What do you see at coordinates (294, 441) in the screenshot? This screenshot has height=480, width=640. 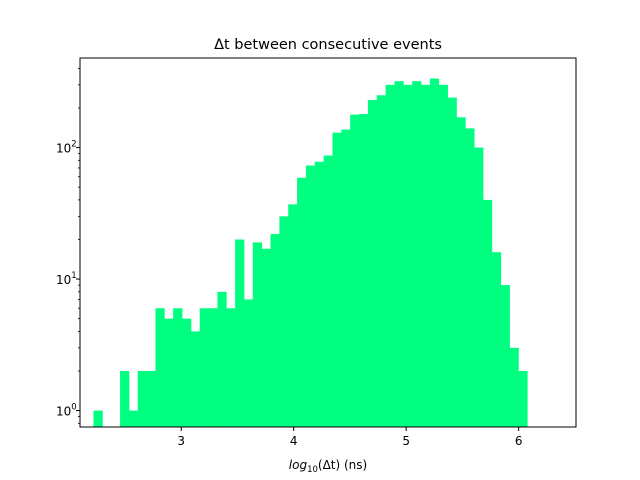 I see `x-tick-label: 4` at bounding box center [294, 441].